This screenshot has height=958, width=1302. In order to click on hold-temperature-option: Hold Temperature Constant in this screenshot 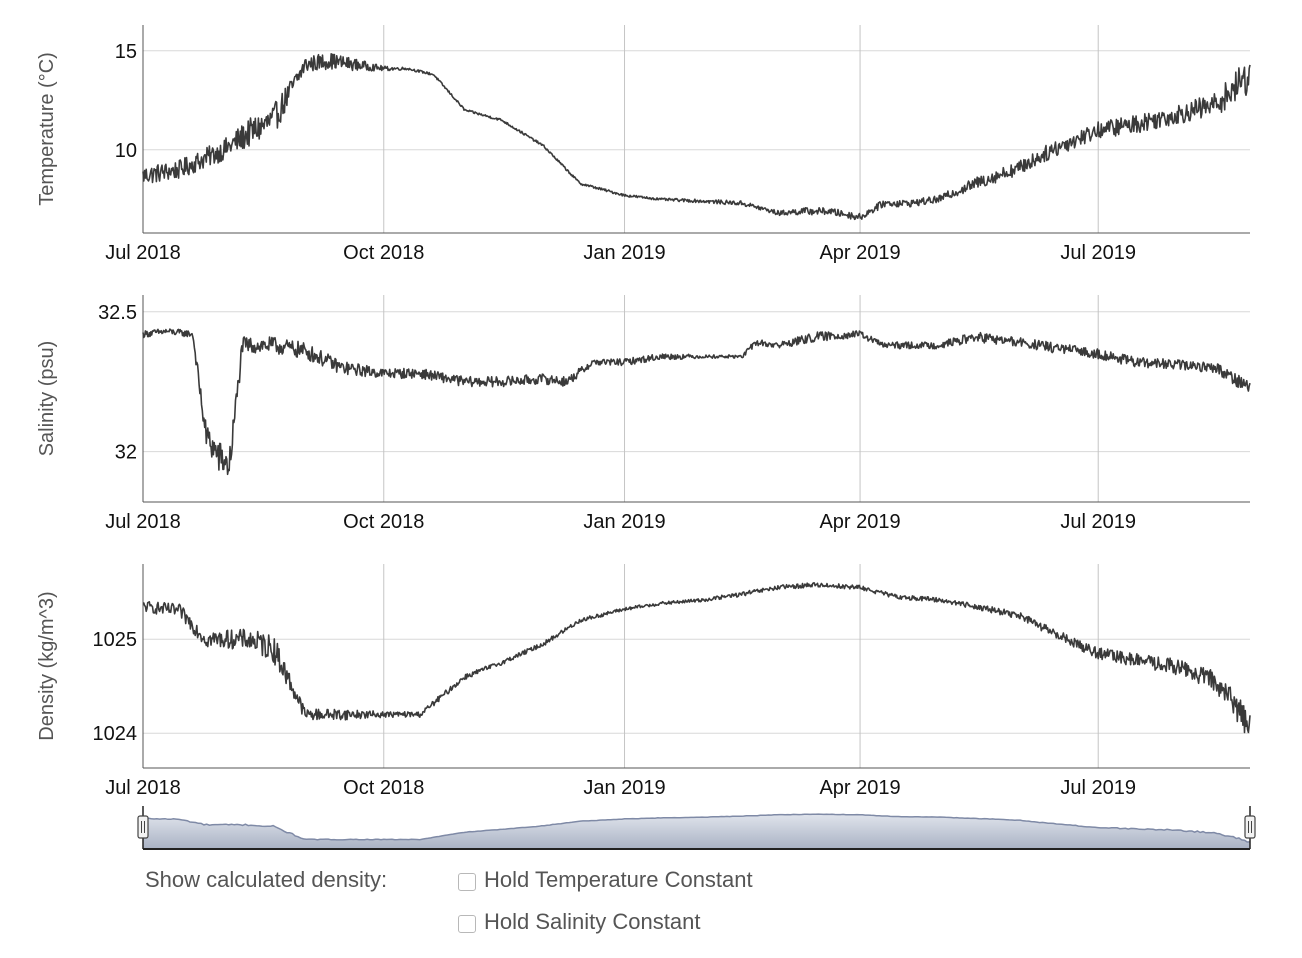, I will do `click(605, 880)`.